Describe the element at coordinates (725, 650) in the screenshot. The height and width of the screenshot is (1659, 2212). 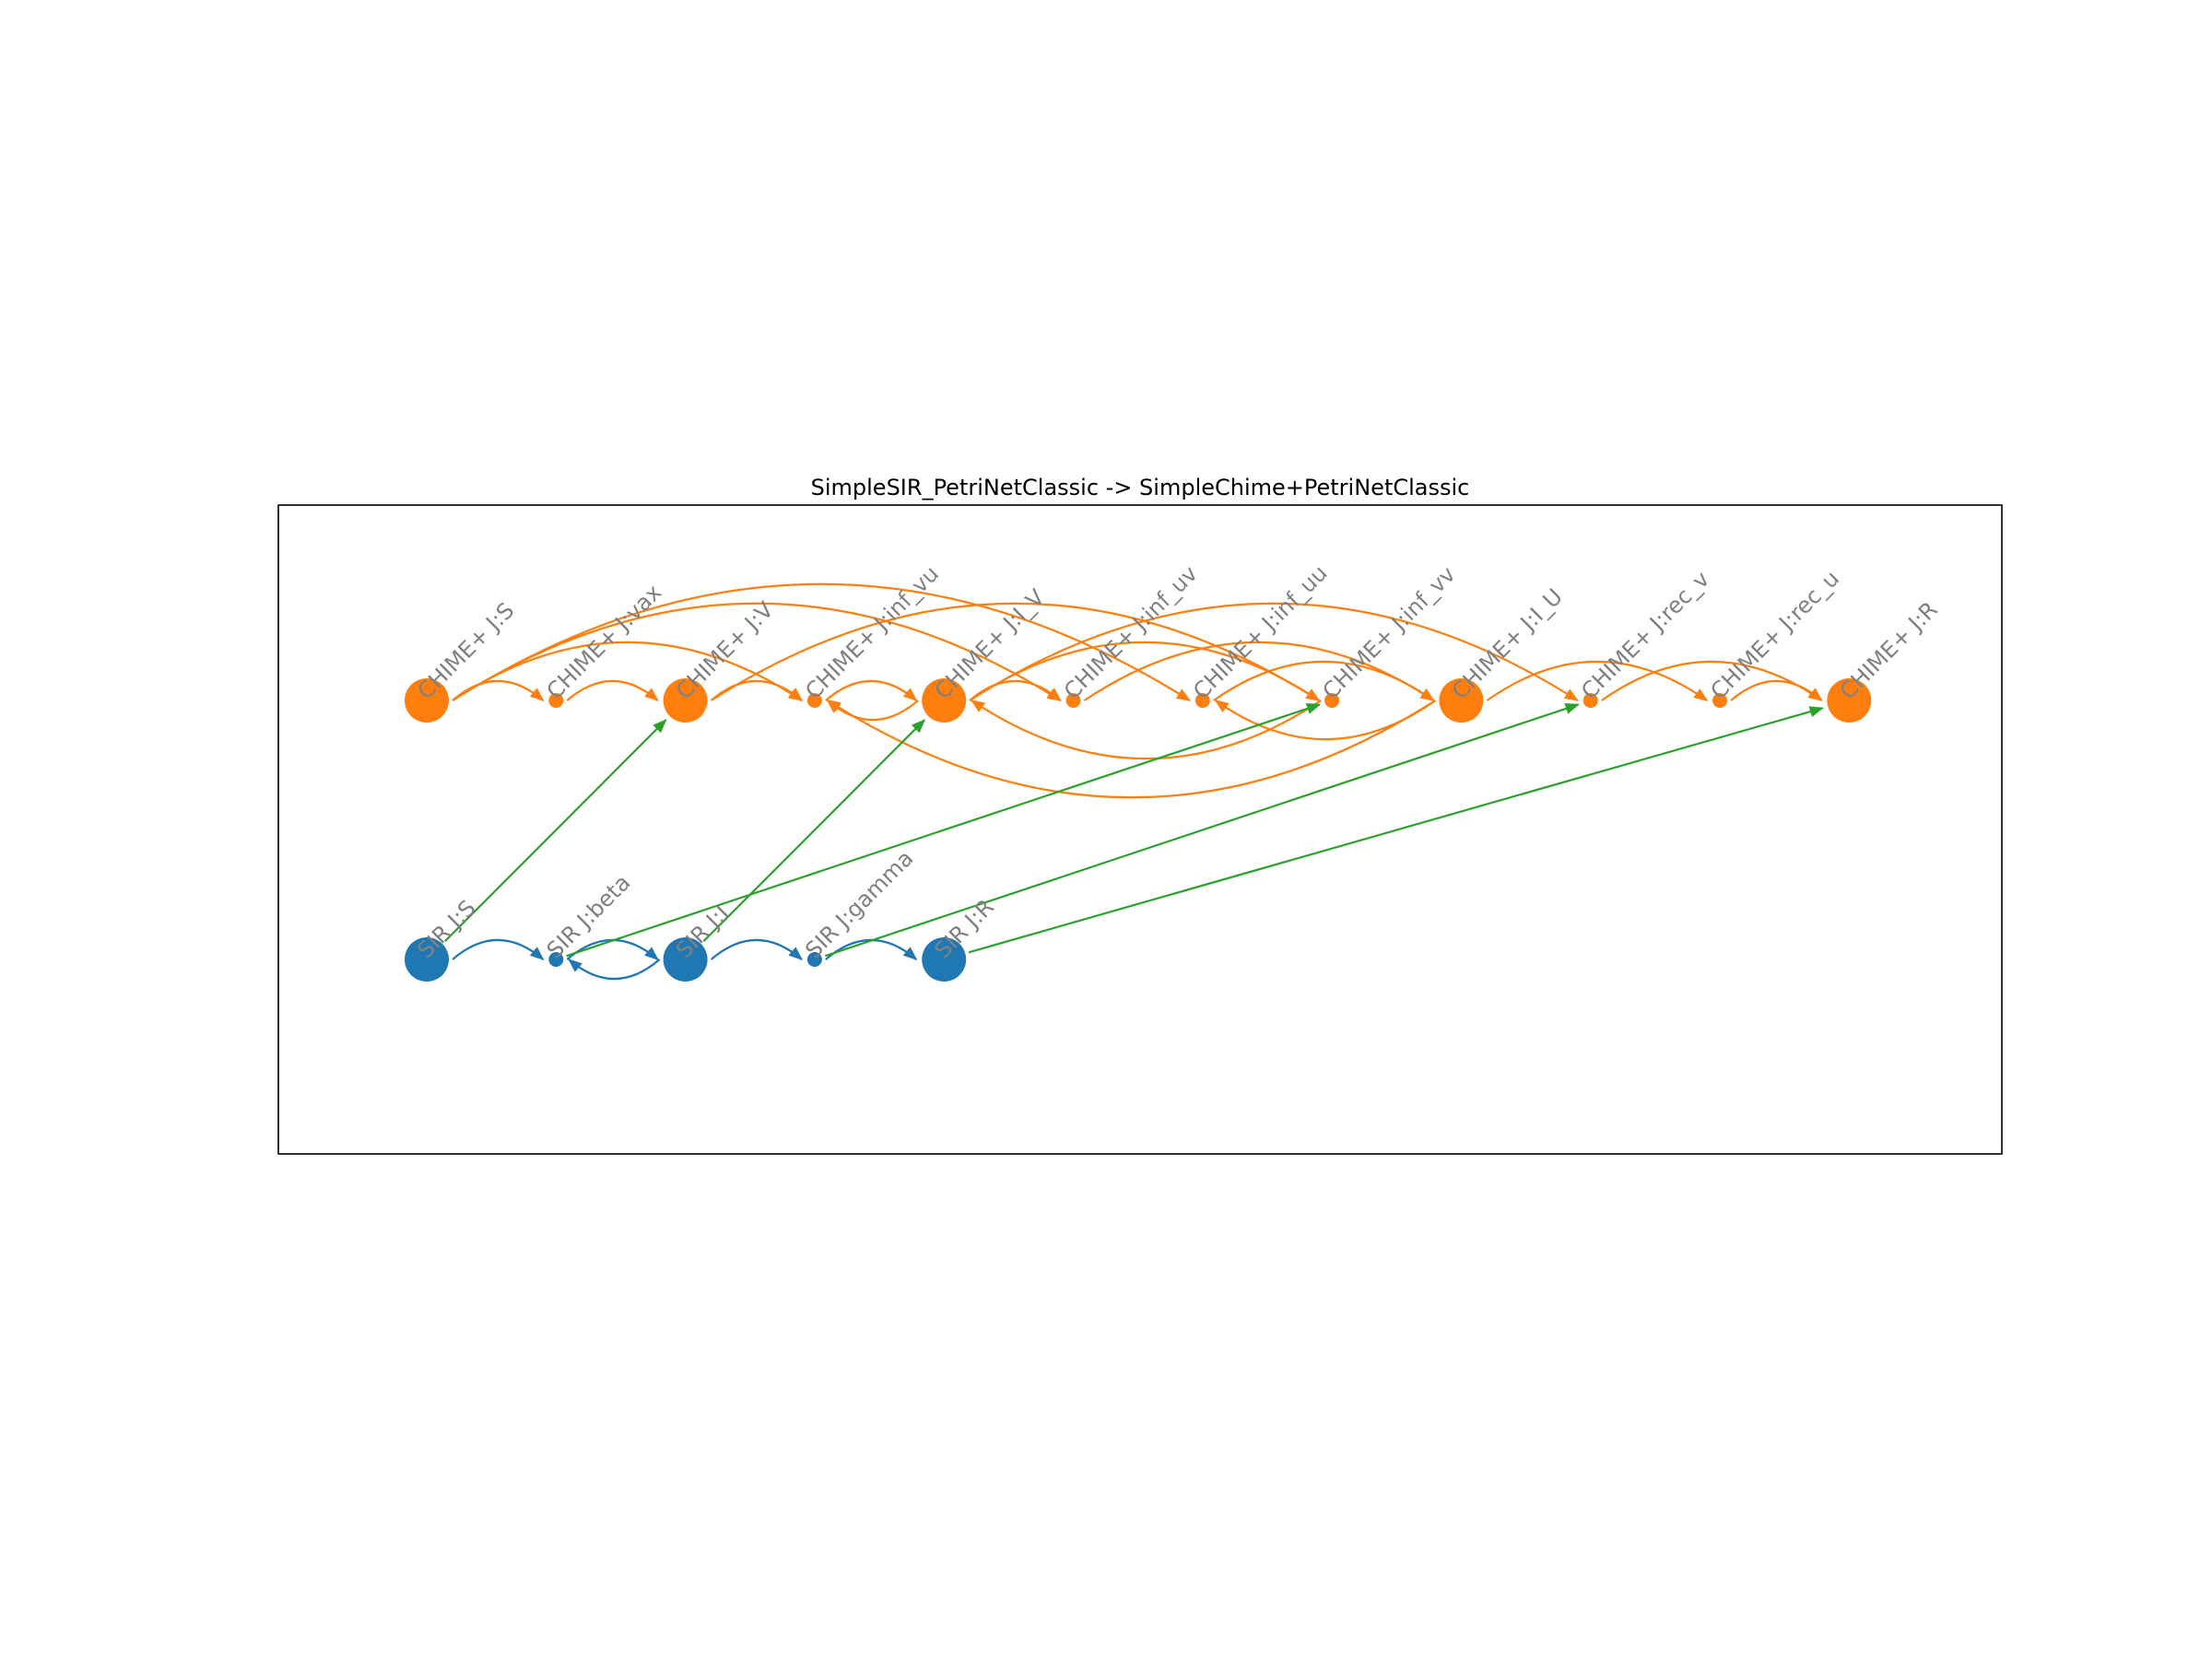
I see `node-label-c-V: CHIME+ J:V` at that location.